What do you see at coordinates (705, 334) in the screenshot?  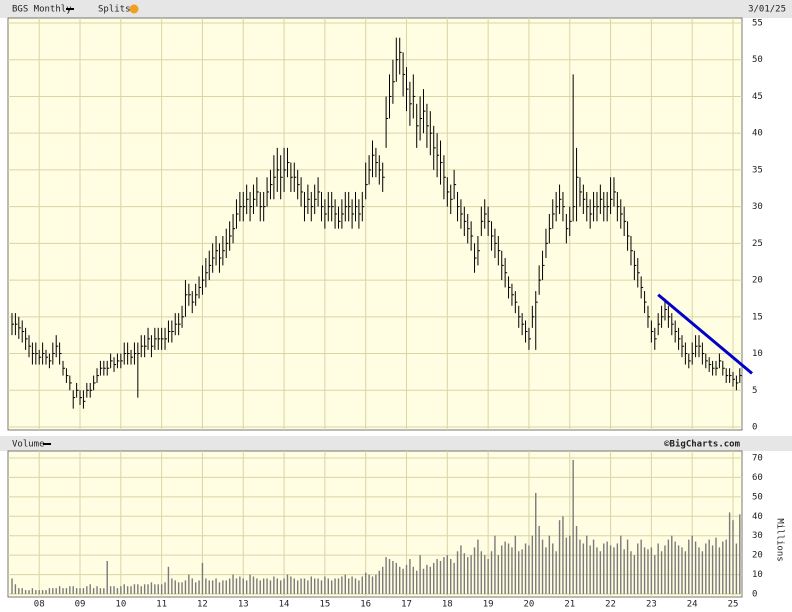 I see `trend-line` at bounding box center [705, 334].